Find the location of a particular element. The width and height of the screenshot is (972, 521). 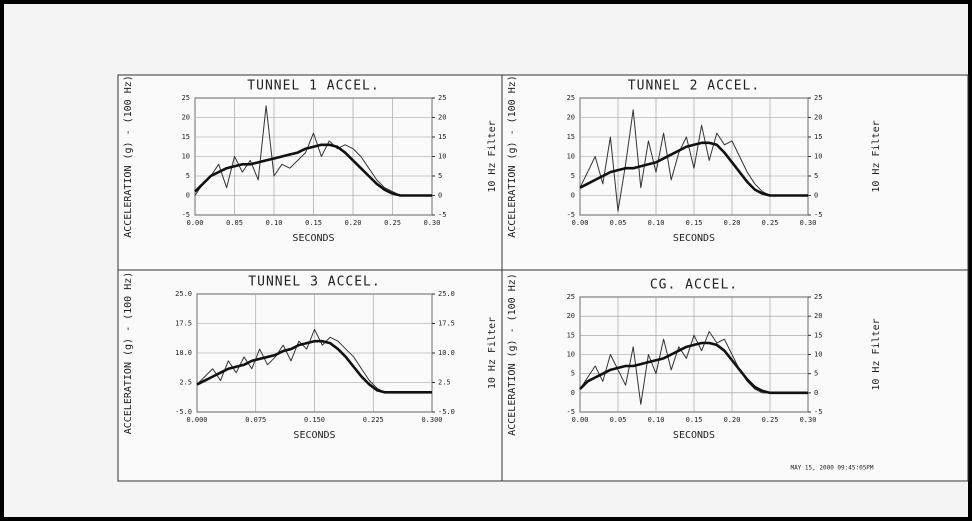

chart-title: CG. ACCEL. is located at coordinates (694, 285).